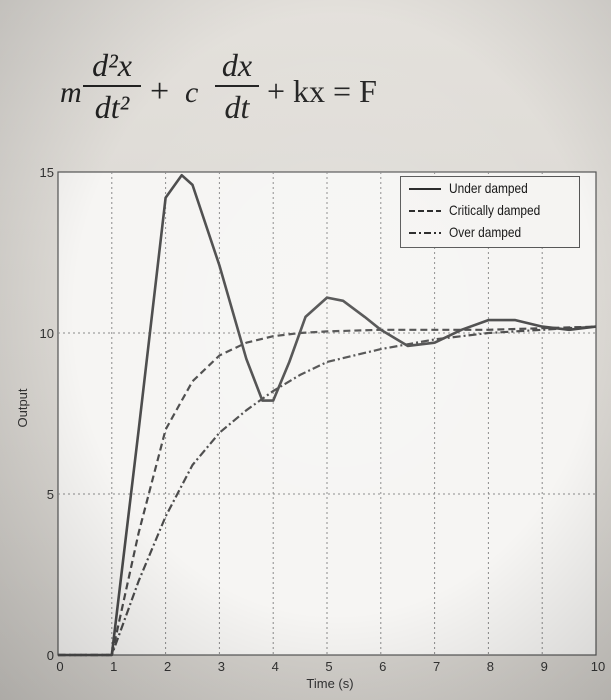 This screenshot has width=611, height=700. I want to click on eq-frac2-denominator: dt, so click(237, 107).